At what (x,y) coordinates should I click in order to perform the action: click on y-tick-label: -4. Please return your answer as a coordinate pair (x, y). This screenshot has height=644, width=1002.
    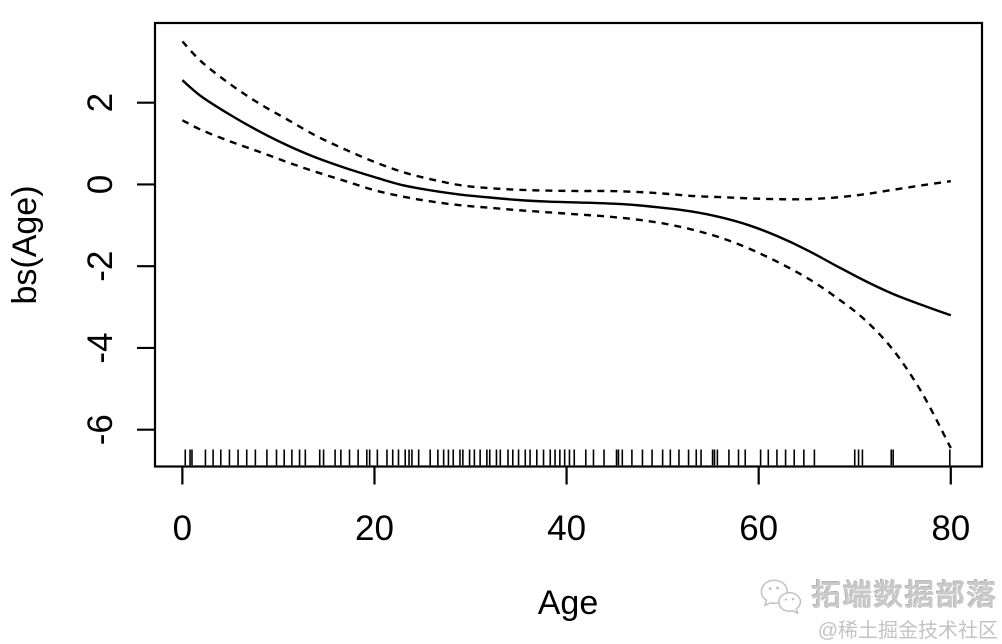
    Looking at the image, I should click on (100, 347).